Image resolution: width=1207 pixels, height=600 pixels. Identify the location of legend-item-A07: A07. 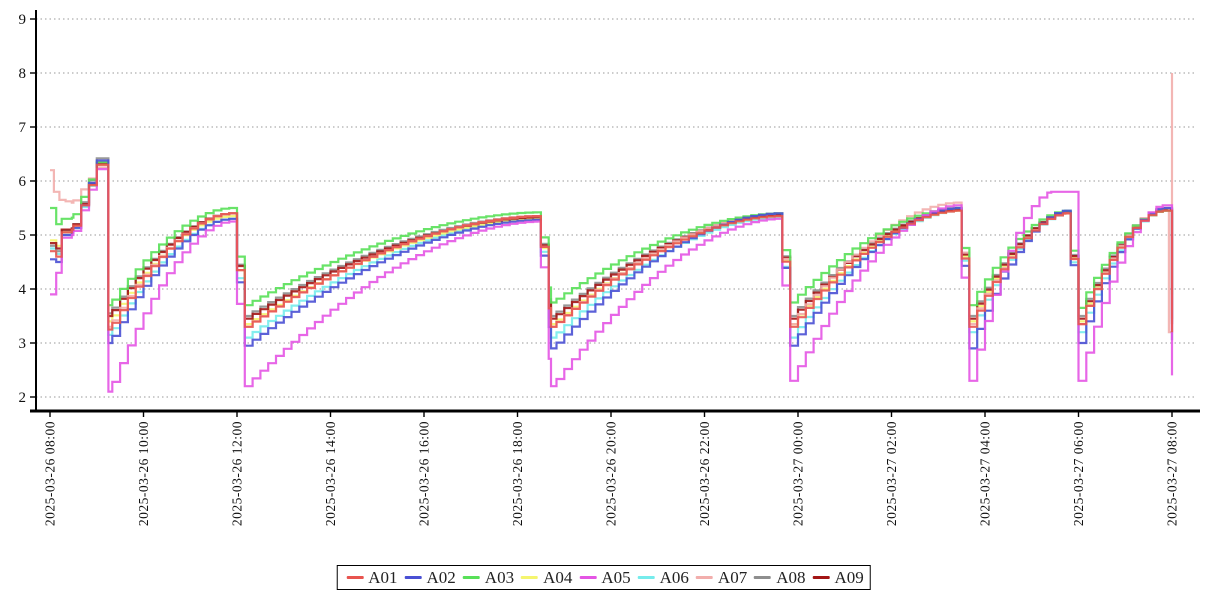
(718, 577).